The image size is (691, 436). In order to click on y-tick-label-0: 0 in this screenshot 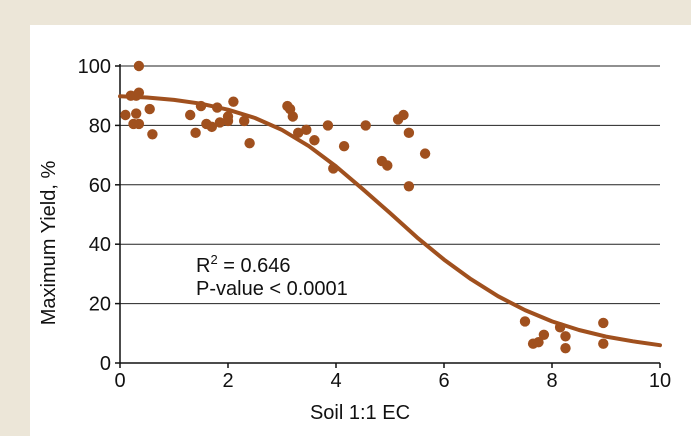, I will do `click(105, 364)`.